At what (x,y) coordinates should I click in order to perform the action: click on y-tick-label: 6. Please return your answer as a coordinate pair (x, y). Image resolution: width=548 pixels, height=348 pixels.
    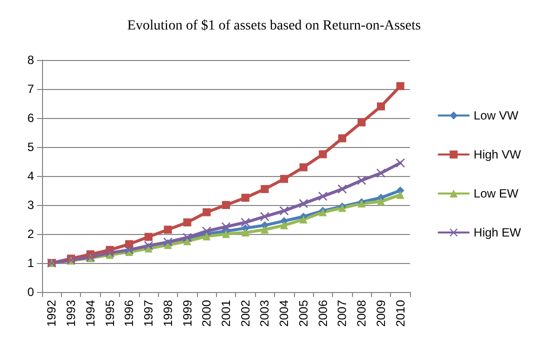
    Looking at the image, I should click on (30, 118).